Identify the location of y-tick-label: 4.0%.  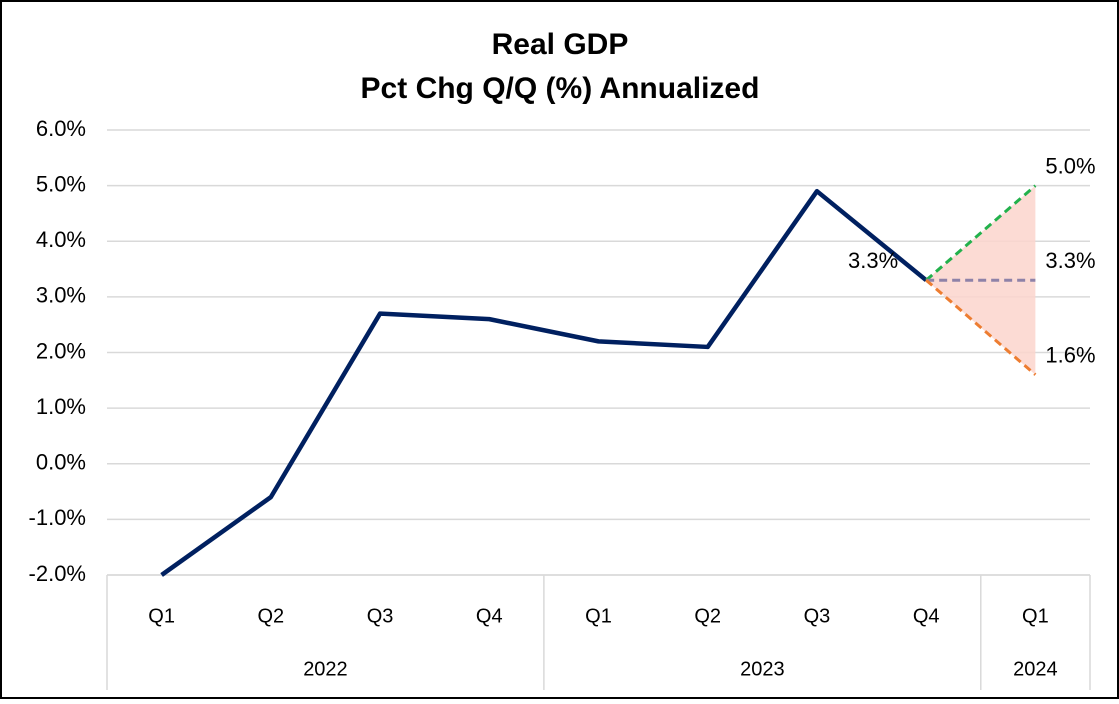
(61, 239).